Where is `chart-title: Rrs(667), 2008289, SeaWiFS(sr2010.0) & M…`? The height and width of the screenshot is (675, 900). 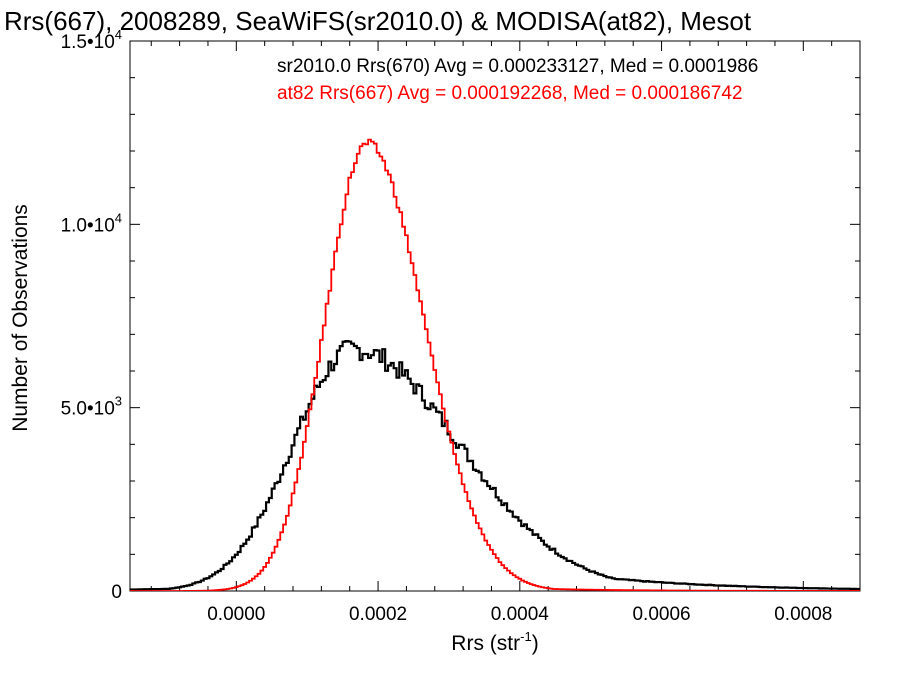
chart-title: Rrs(667), 2008289, SeaWiFS(sr2010.0) & M… is located at coordinates (378, 21).